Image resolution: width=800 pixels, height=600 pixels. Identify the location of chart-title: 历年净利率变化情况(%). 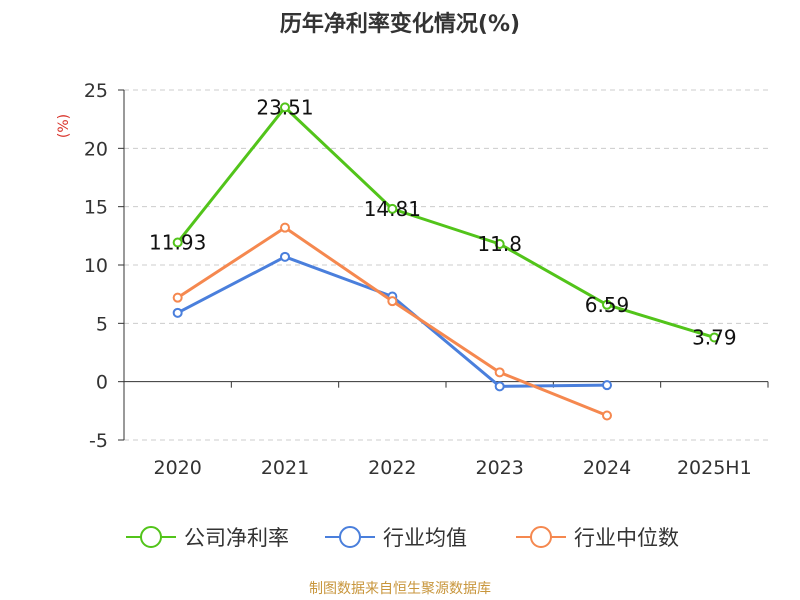
(400, 24).